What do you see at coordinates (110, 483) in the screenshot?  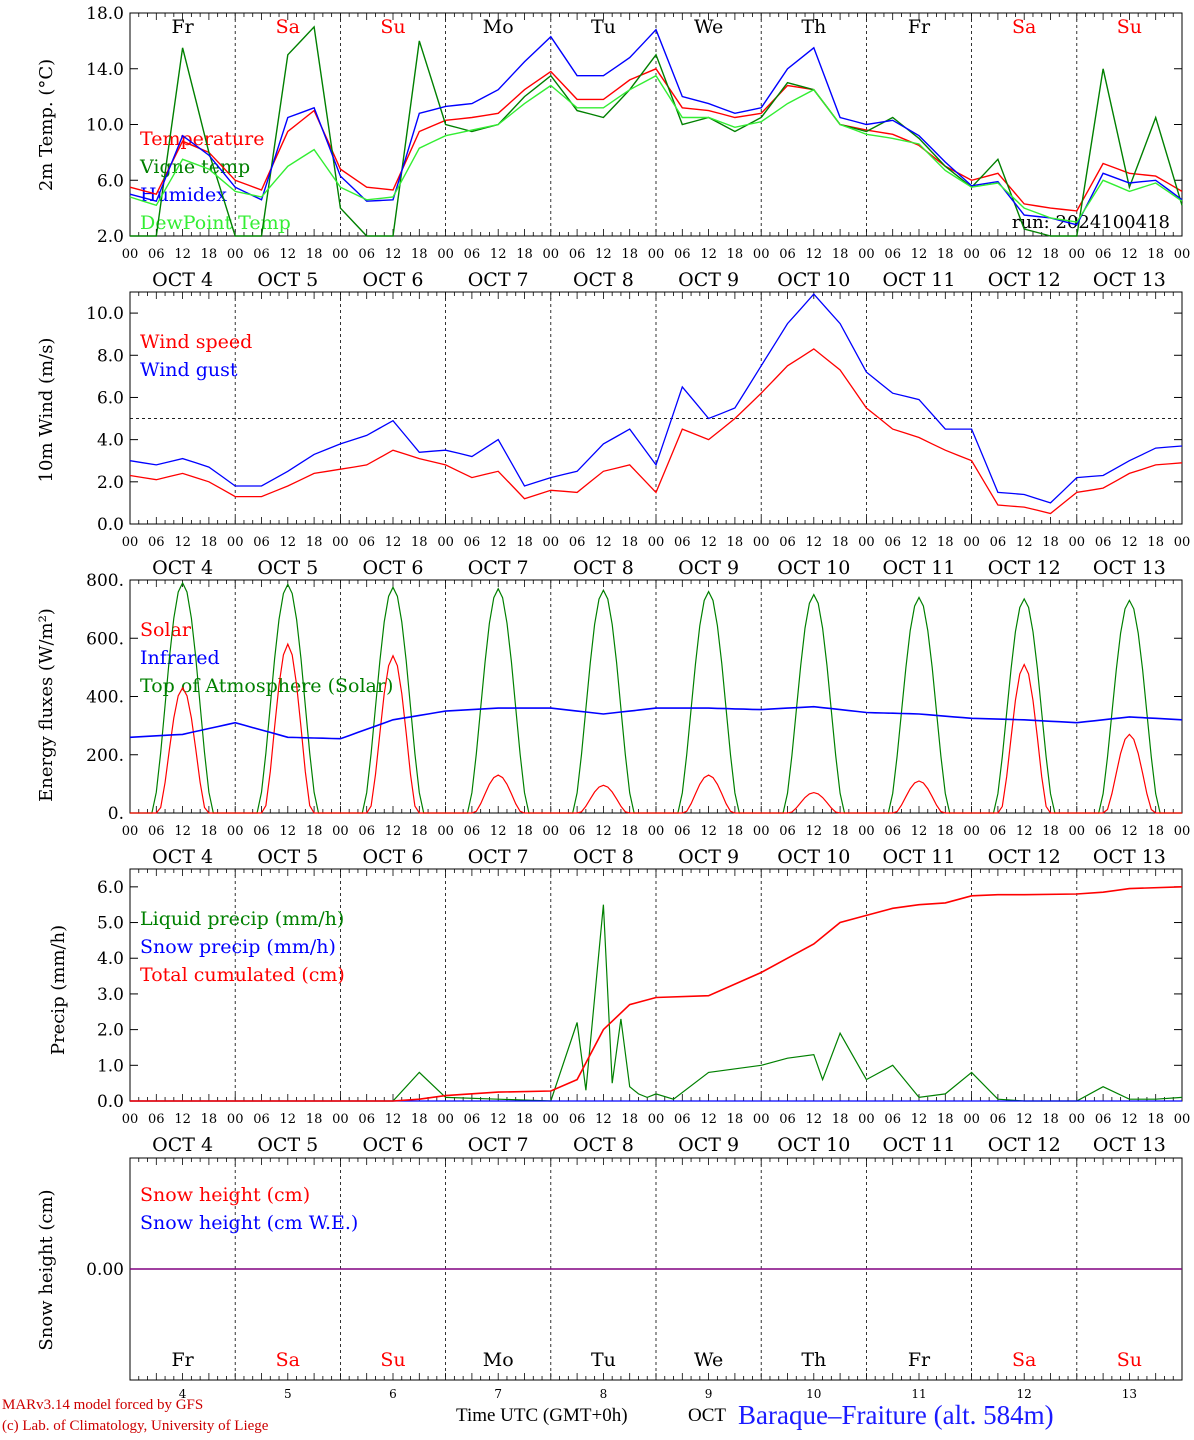 I see `y-tick-label: 2.0` at bounding box center [110, 483].